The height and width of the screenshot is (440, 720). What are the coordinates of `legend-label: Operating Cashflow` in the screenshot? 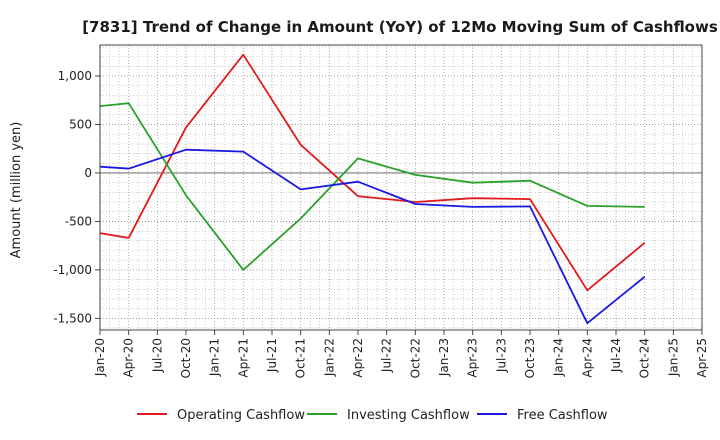 It's located at (241, 415).